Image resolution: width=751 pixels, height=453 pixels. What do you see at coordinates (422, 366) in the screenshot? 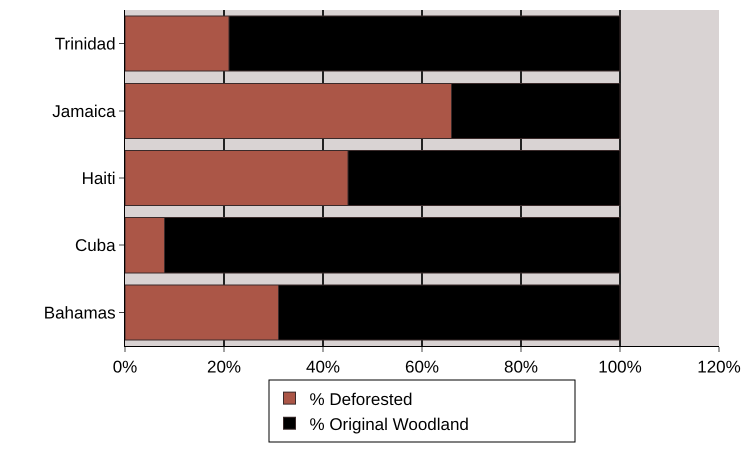
I see `x-tick-label: 60%` at bounding box center [422, 366].